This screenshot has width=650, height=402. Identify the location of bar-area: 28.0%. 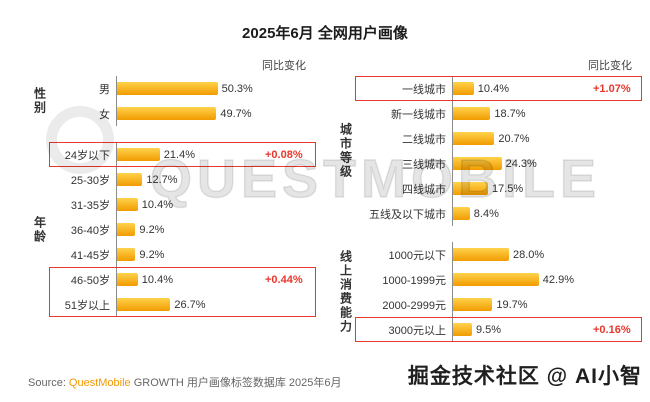
(520, 254).